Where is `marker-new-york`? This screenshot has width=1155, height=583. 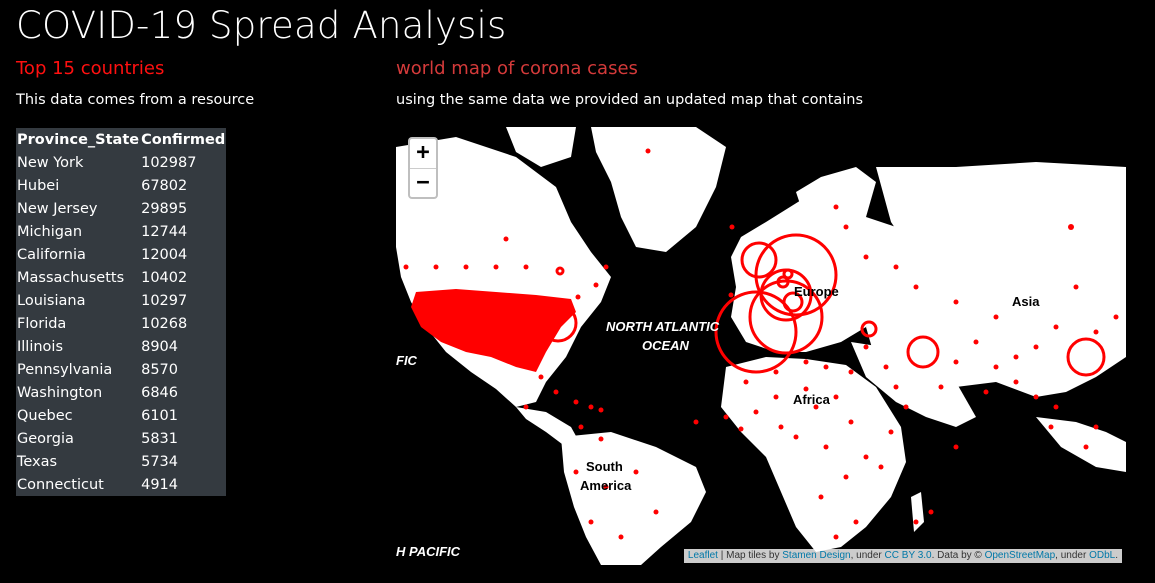
marker-new-york is located at coordinates (558, 323).